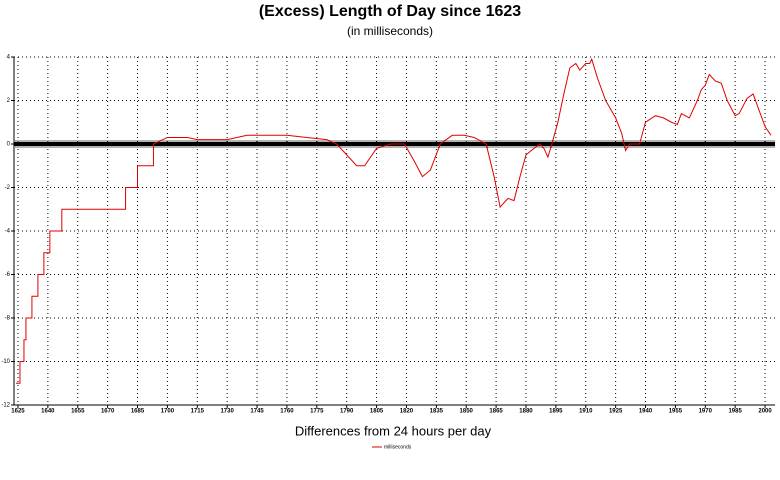 The height and width of the screenshot is (480, 780). I want to click on x-tick-label: 1910, so click(586, 412).